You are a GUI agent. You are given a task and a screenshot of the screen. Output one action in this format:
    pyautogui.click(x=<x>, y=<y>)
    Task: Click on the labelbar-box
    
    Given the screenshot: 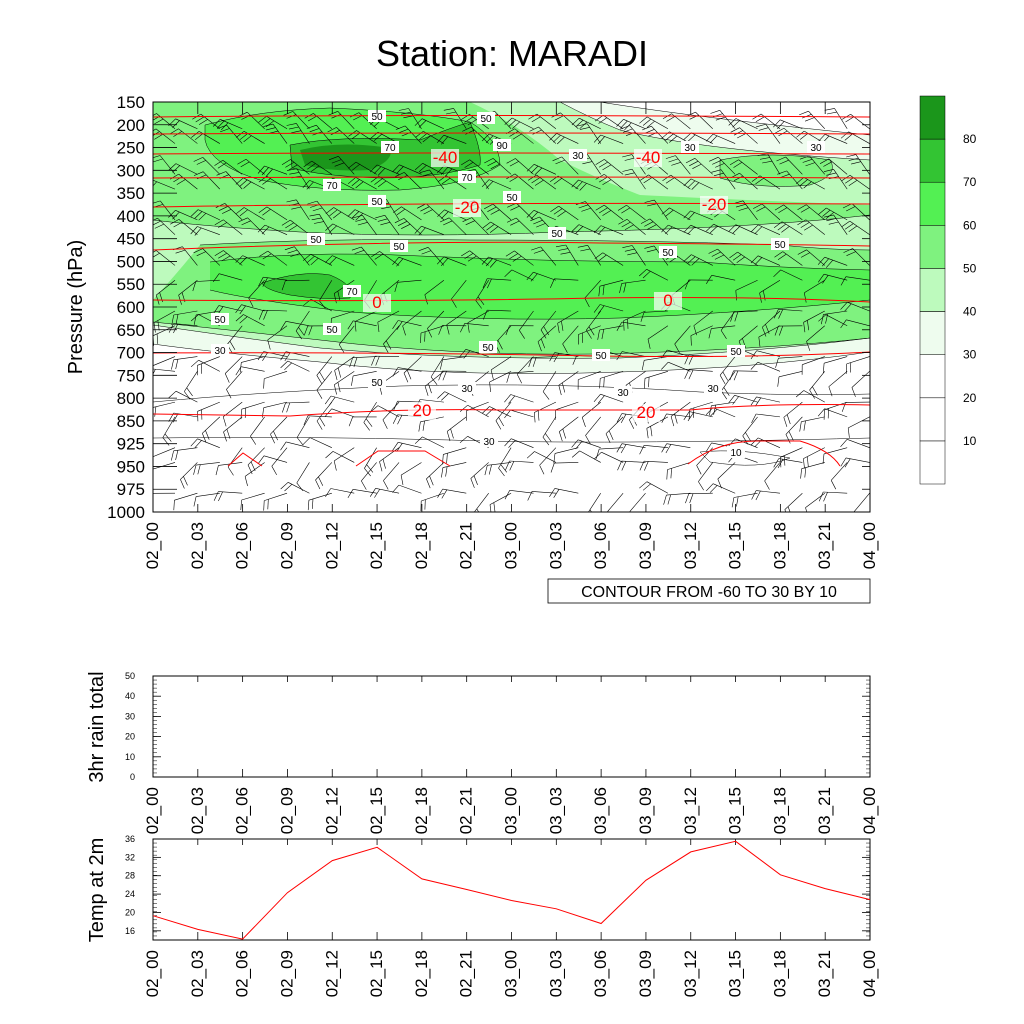 What is the action you would take?
    pyautogui.click(x=932, y=247)
    